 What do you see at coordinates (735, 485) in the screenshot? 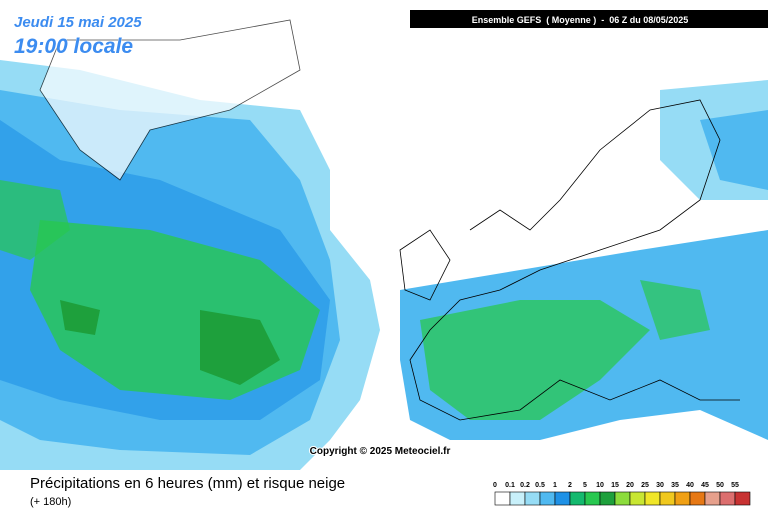
I see `legend-label: 55` at bounding box center [735, 485].